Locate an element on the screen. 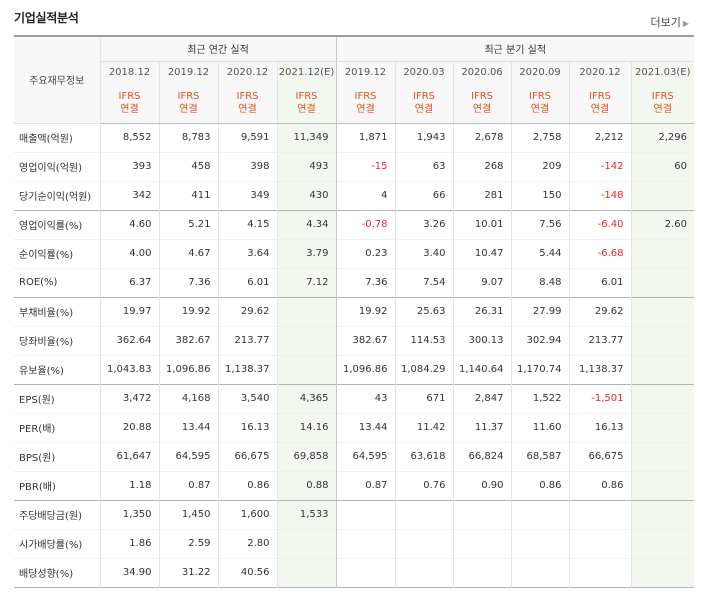 Image resolution: width=715 pixels, height=599 pixels. table-cell: 281 is located at coordinates (481, 195).